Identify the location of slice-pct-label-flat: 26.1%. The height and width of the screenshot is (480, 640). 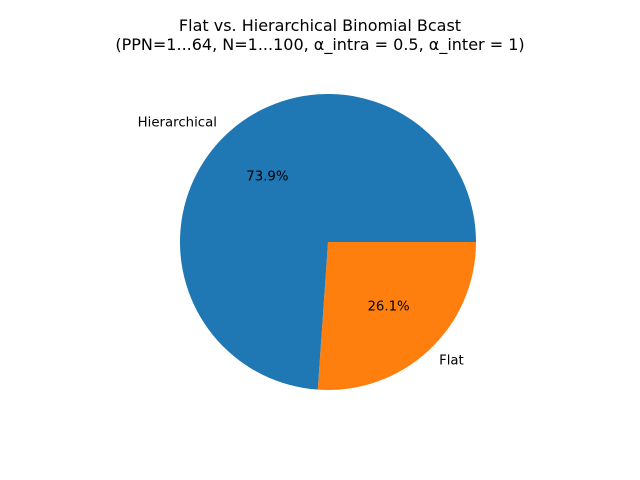
(388, 306).